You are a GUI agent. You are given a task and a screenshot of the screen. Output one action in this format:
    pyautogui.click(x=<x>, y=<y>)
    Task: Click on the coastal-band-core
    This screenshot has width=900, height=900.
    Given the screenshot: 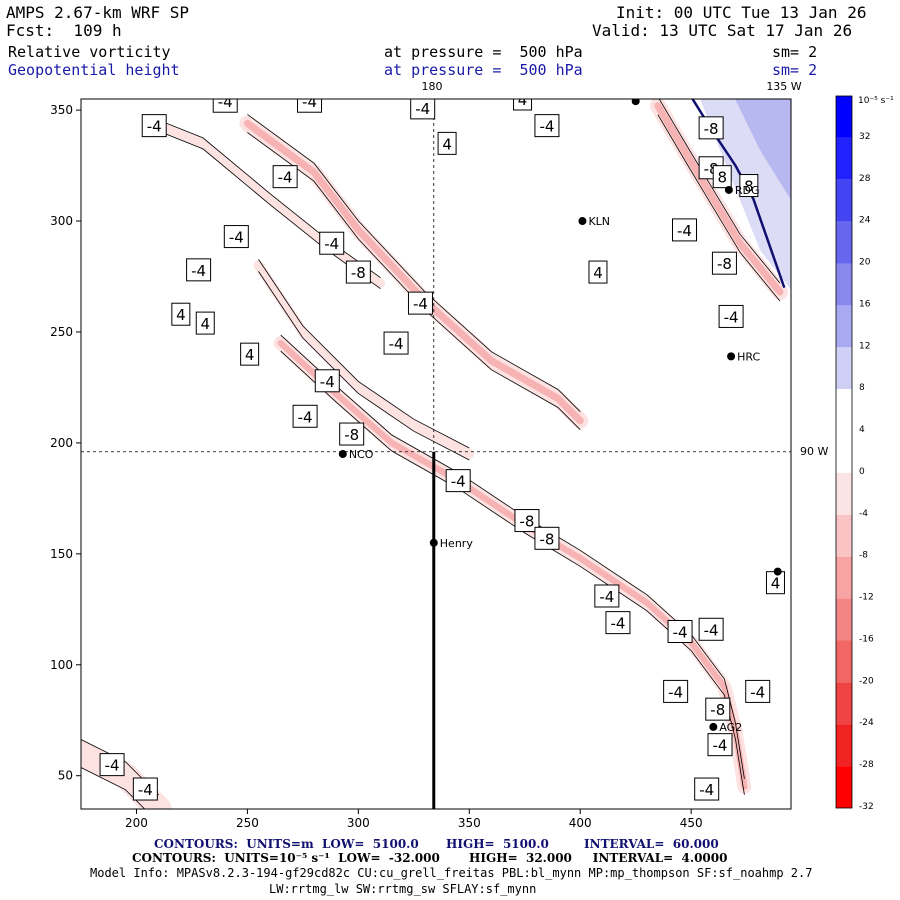 What is the action you would take?
    pyautogui.click(x=719, y=199)
    